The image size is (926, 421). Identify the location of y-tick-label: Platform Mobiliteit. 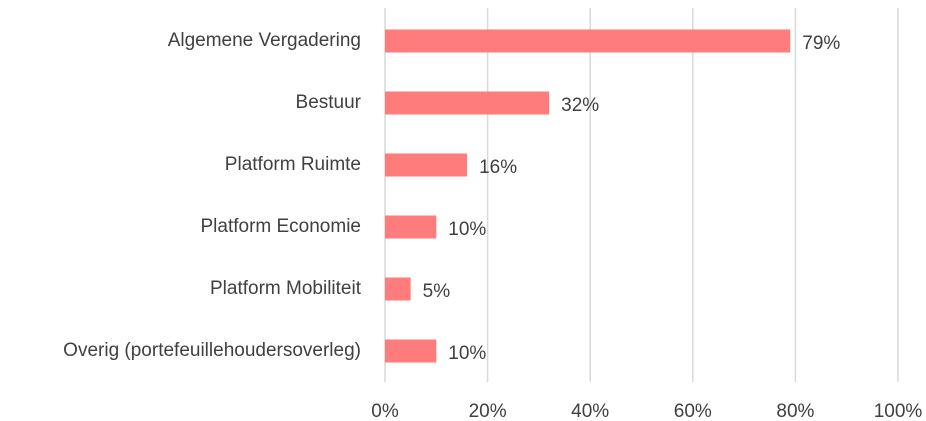
(286, 288).